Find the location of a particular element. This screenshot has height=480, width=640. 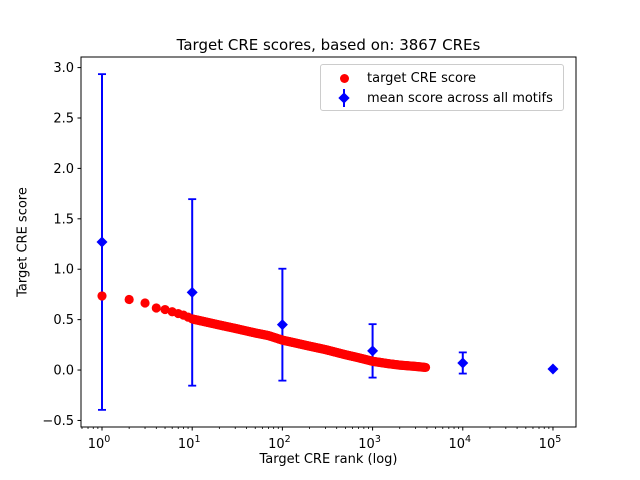

y-axis-label: Target CRE score is located at coordinates (23, 242).